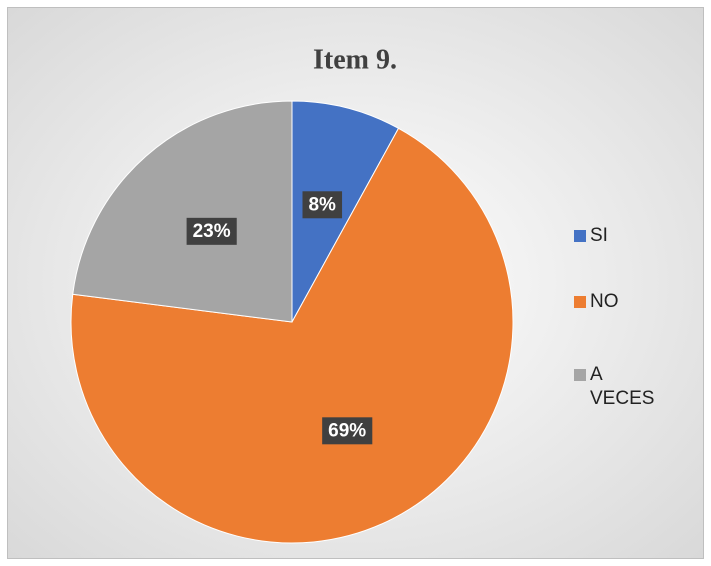 This screenshot has height=566, width=711. What do you see at coordinates (279, 318) in the screenshot?
I see `data-labels: 8% 69% 23%` at bounding box center [279, 318].